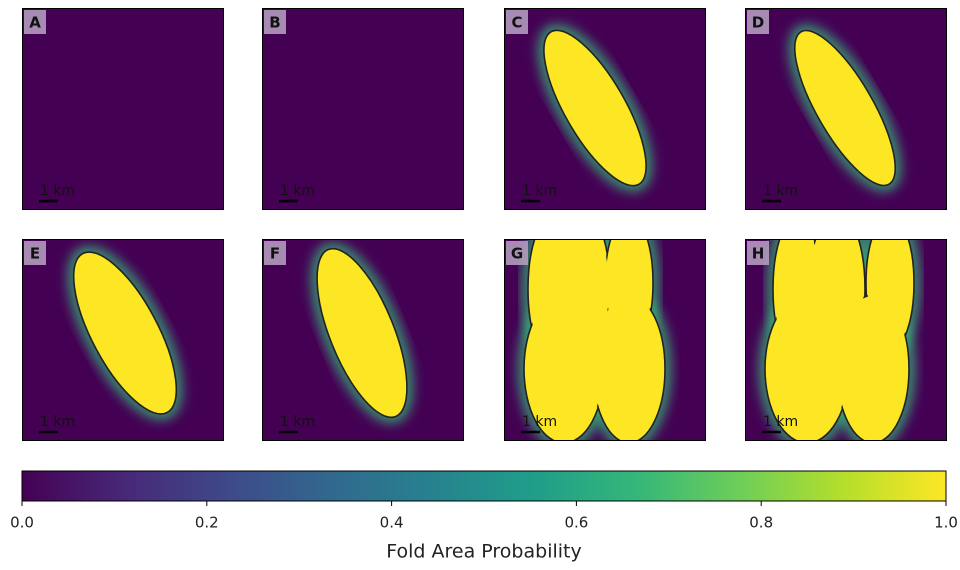 This screenshot has height=570, width=960. I want to click on panel: H 1 km, so click(846, 340).